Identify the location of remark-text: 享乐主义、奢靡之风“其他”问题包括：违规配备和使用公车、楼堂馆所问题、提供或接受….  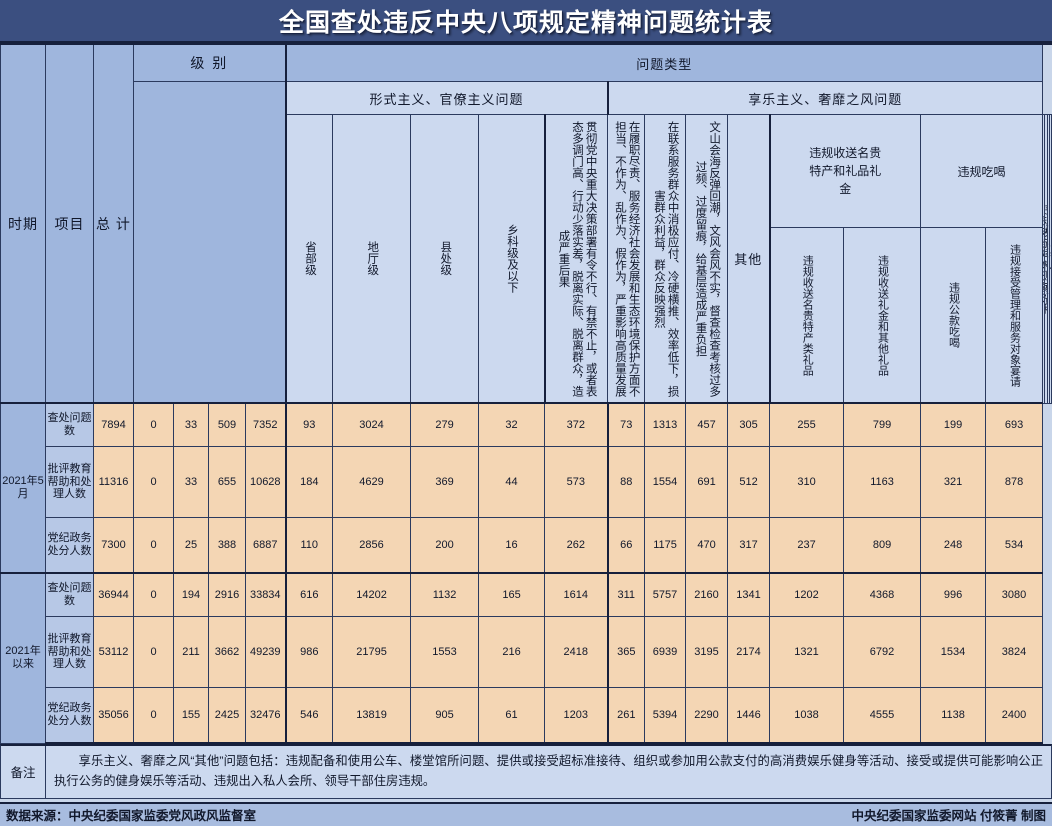
(548, 771).